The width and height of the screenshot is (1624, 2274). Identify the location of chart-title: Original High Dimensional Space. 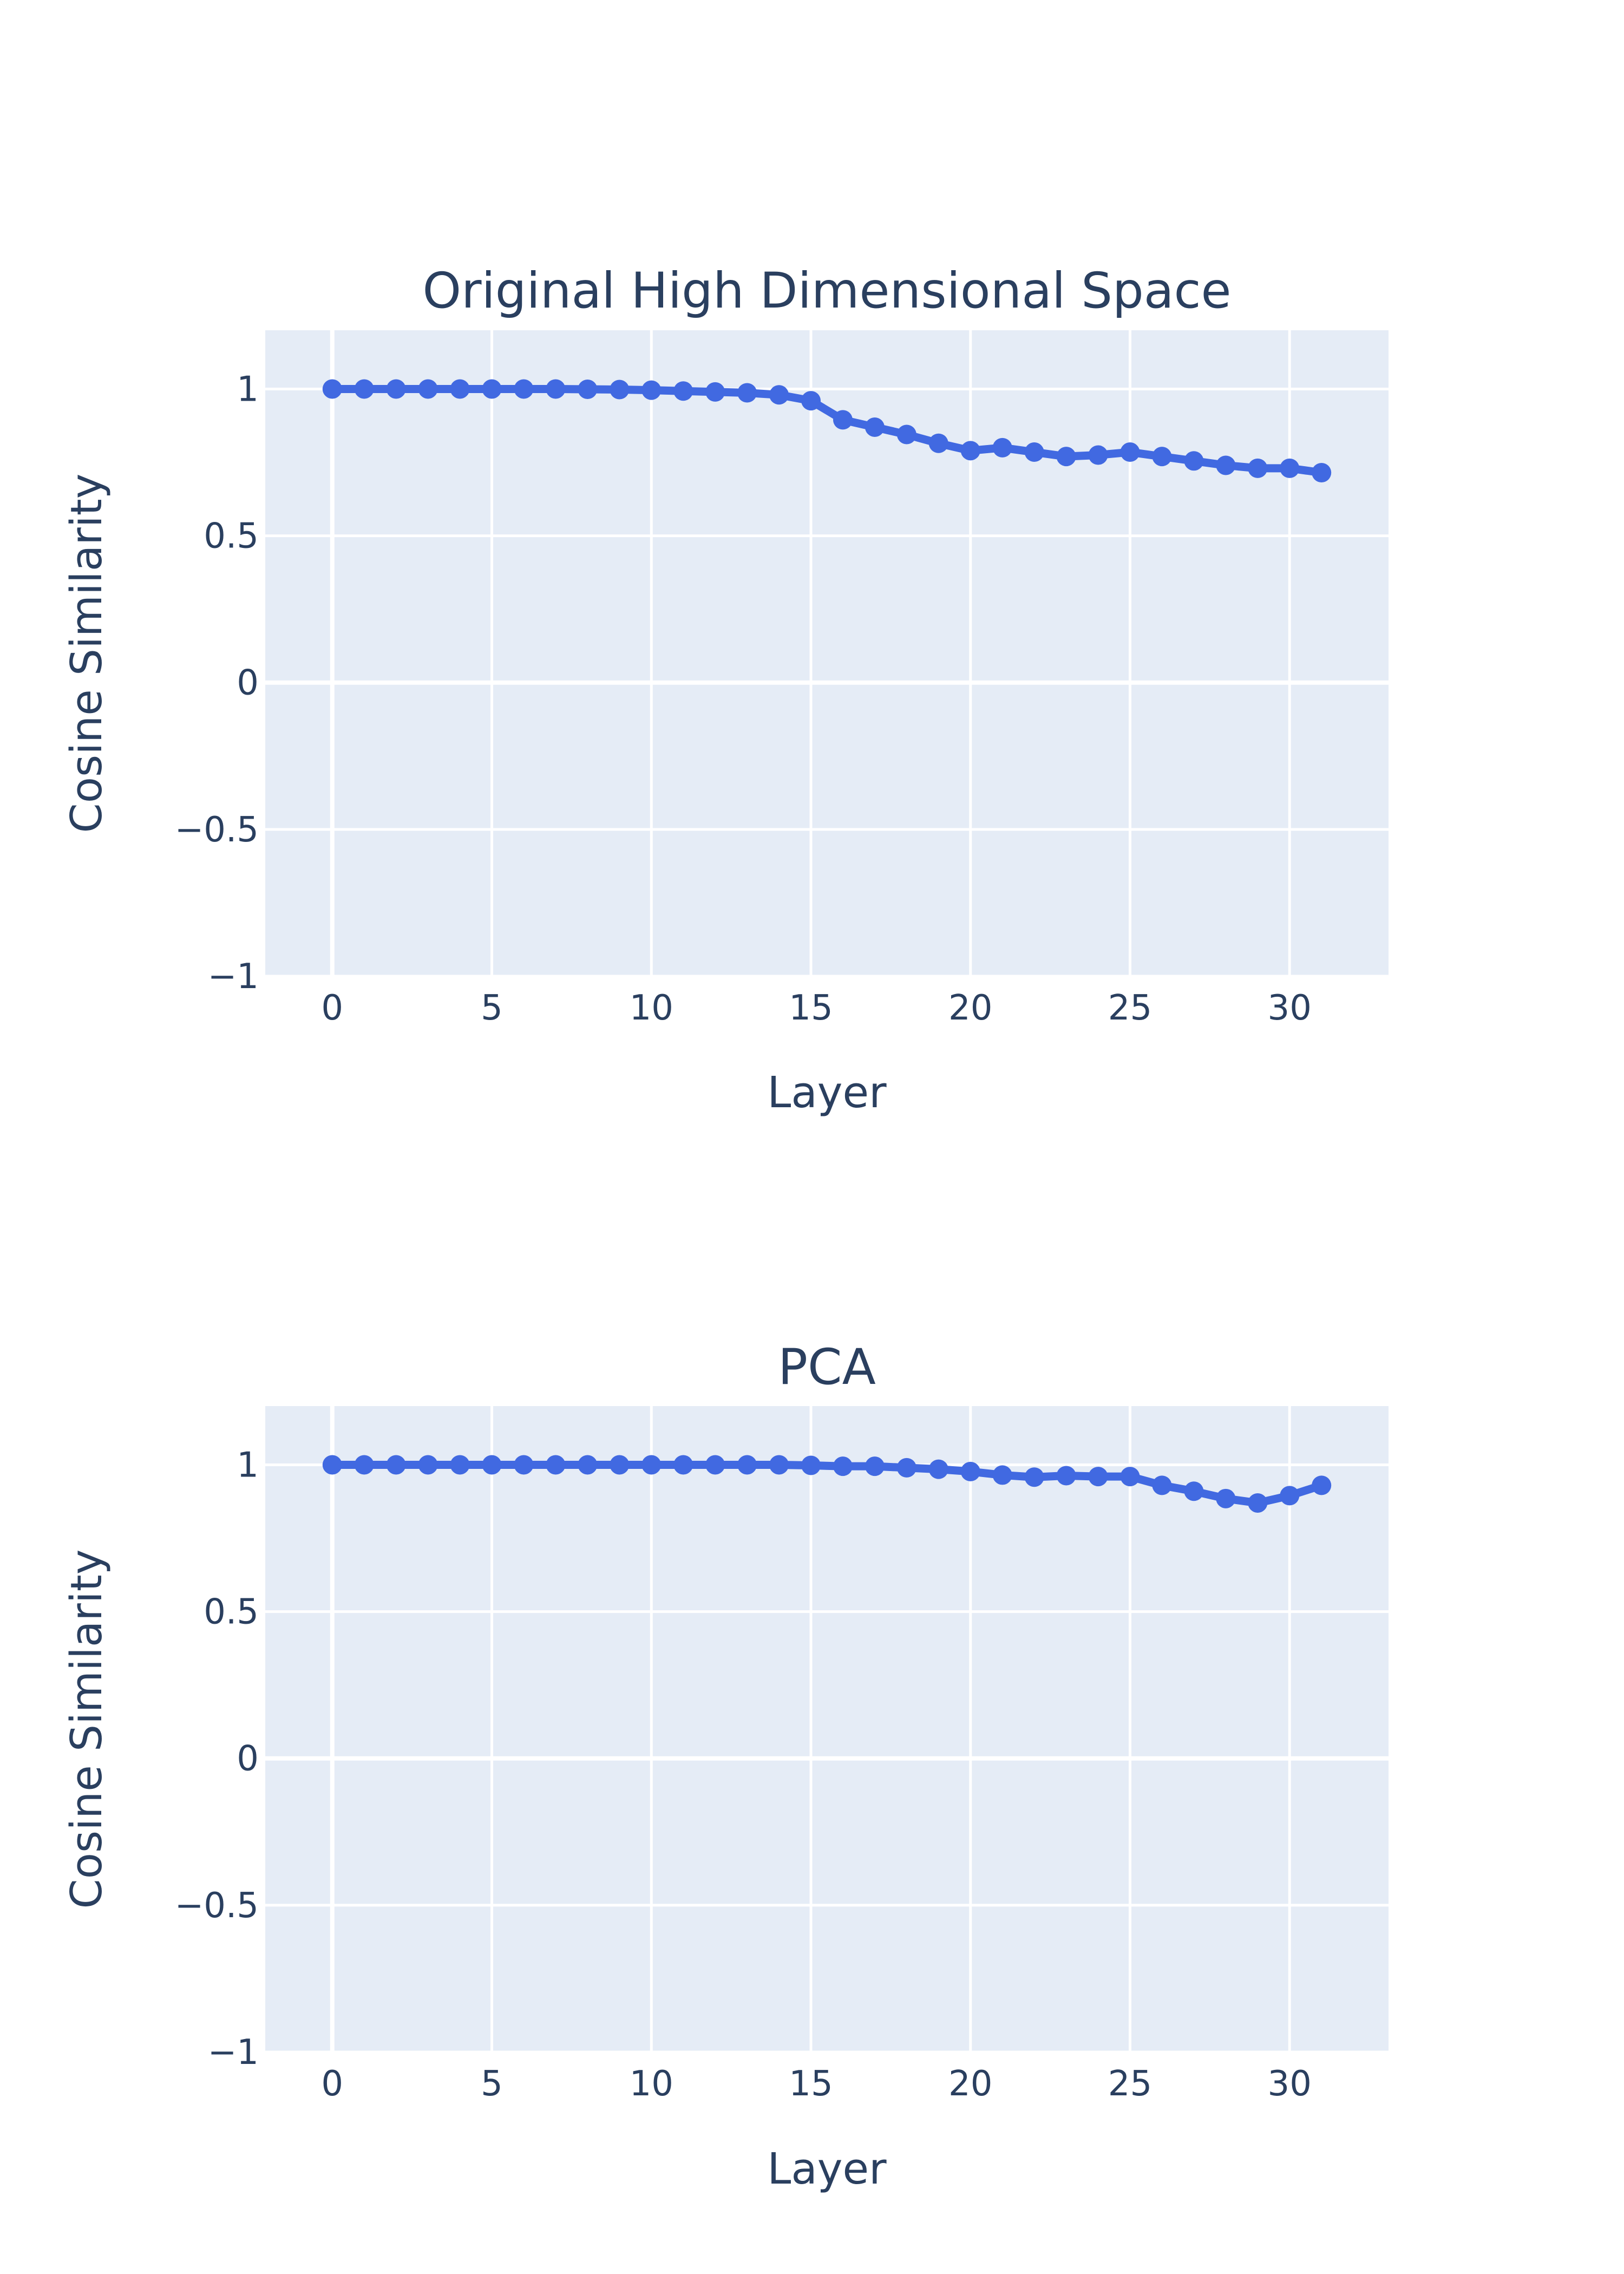
(827, 291).